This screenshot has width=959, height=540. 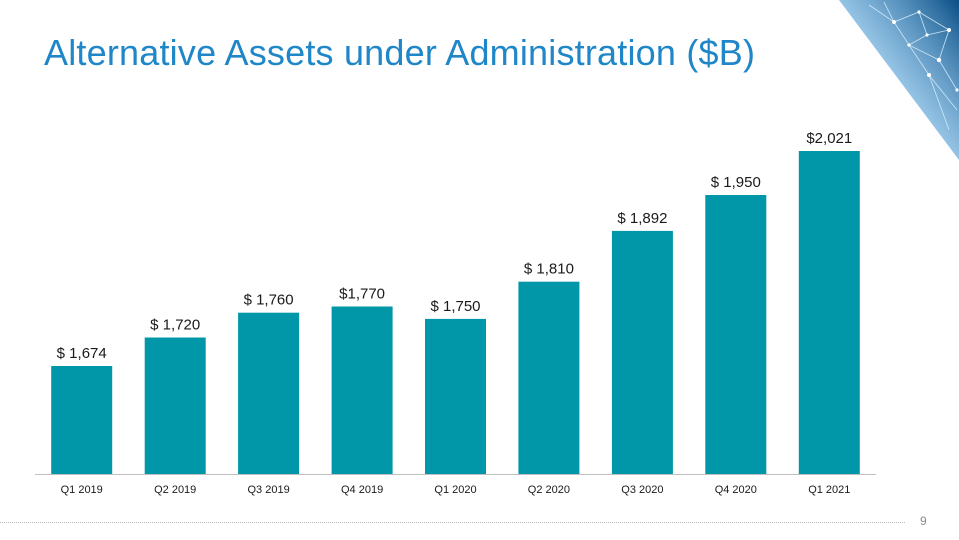 What do you see at coordinates (269, 300) in the screenshot?
I see `data-label: $ 1,760` at bounding box center [269, 300].